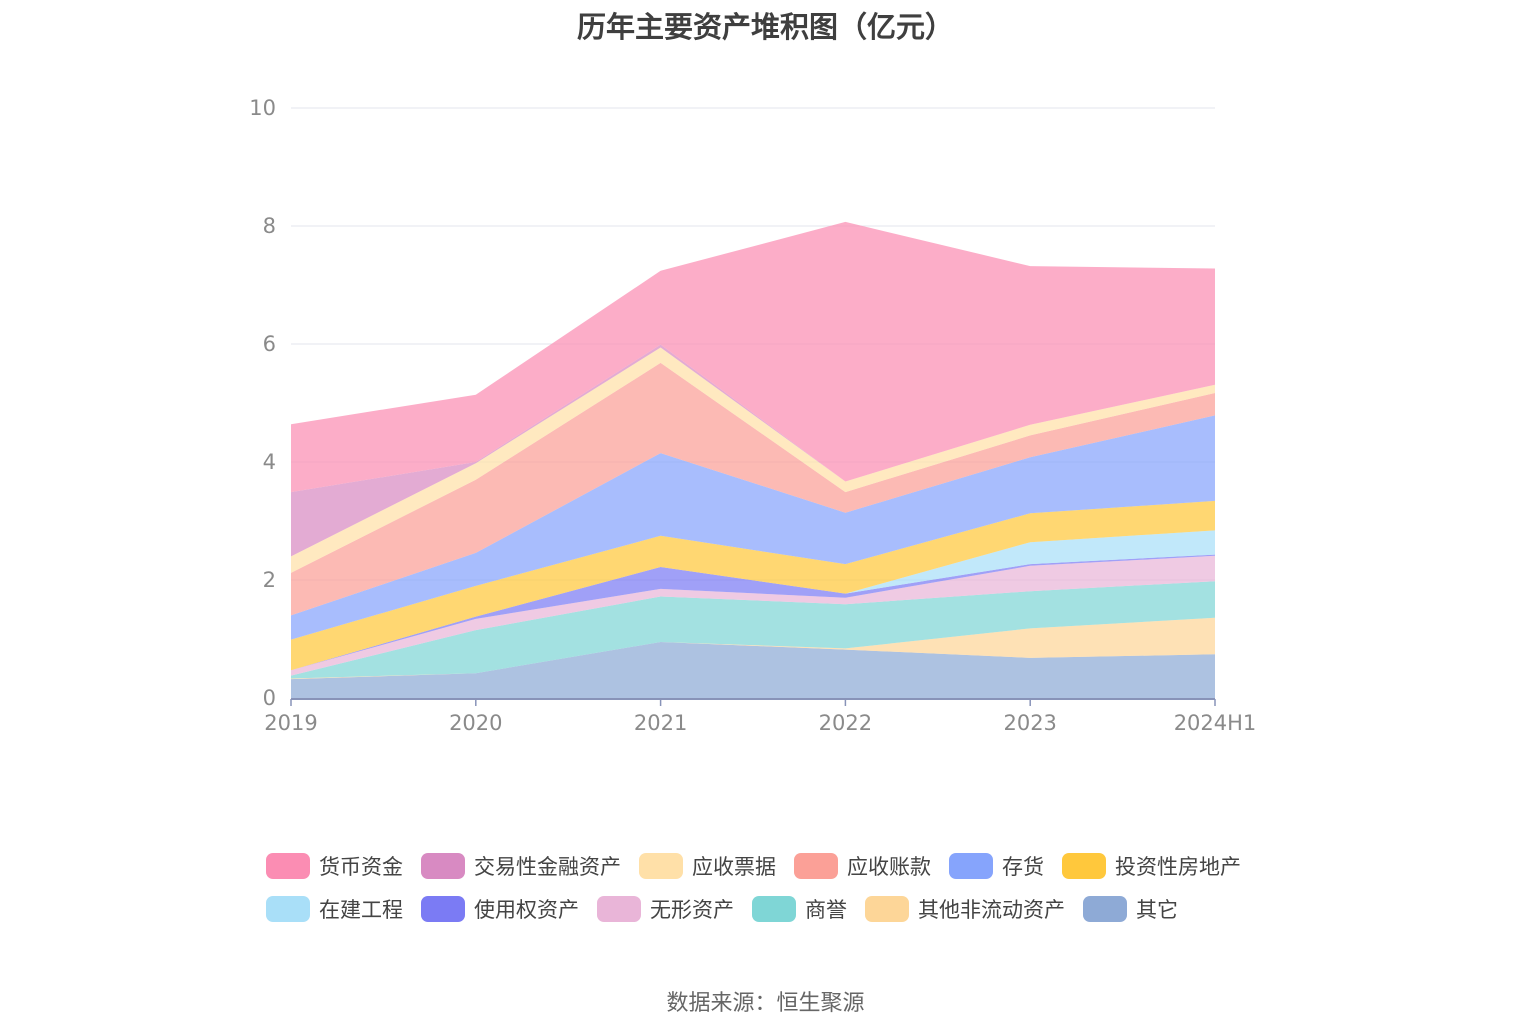 The image size is (1531, 1034). Describe the element at coordinates (765, 27) in the screenshot. I see `chart-title: 历年主要资产堆积图（亿元）` at that location.